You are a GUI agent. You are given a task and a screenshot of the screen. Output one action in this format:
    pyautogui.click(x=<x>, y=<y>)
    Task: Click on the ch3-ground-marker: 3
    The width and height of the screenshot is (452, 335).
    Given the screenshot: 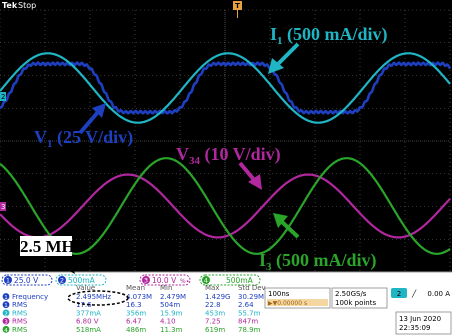 What is the action you would take?
    pyautogui.click(x=3, y=206)
    